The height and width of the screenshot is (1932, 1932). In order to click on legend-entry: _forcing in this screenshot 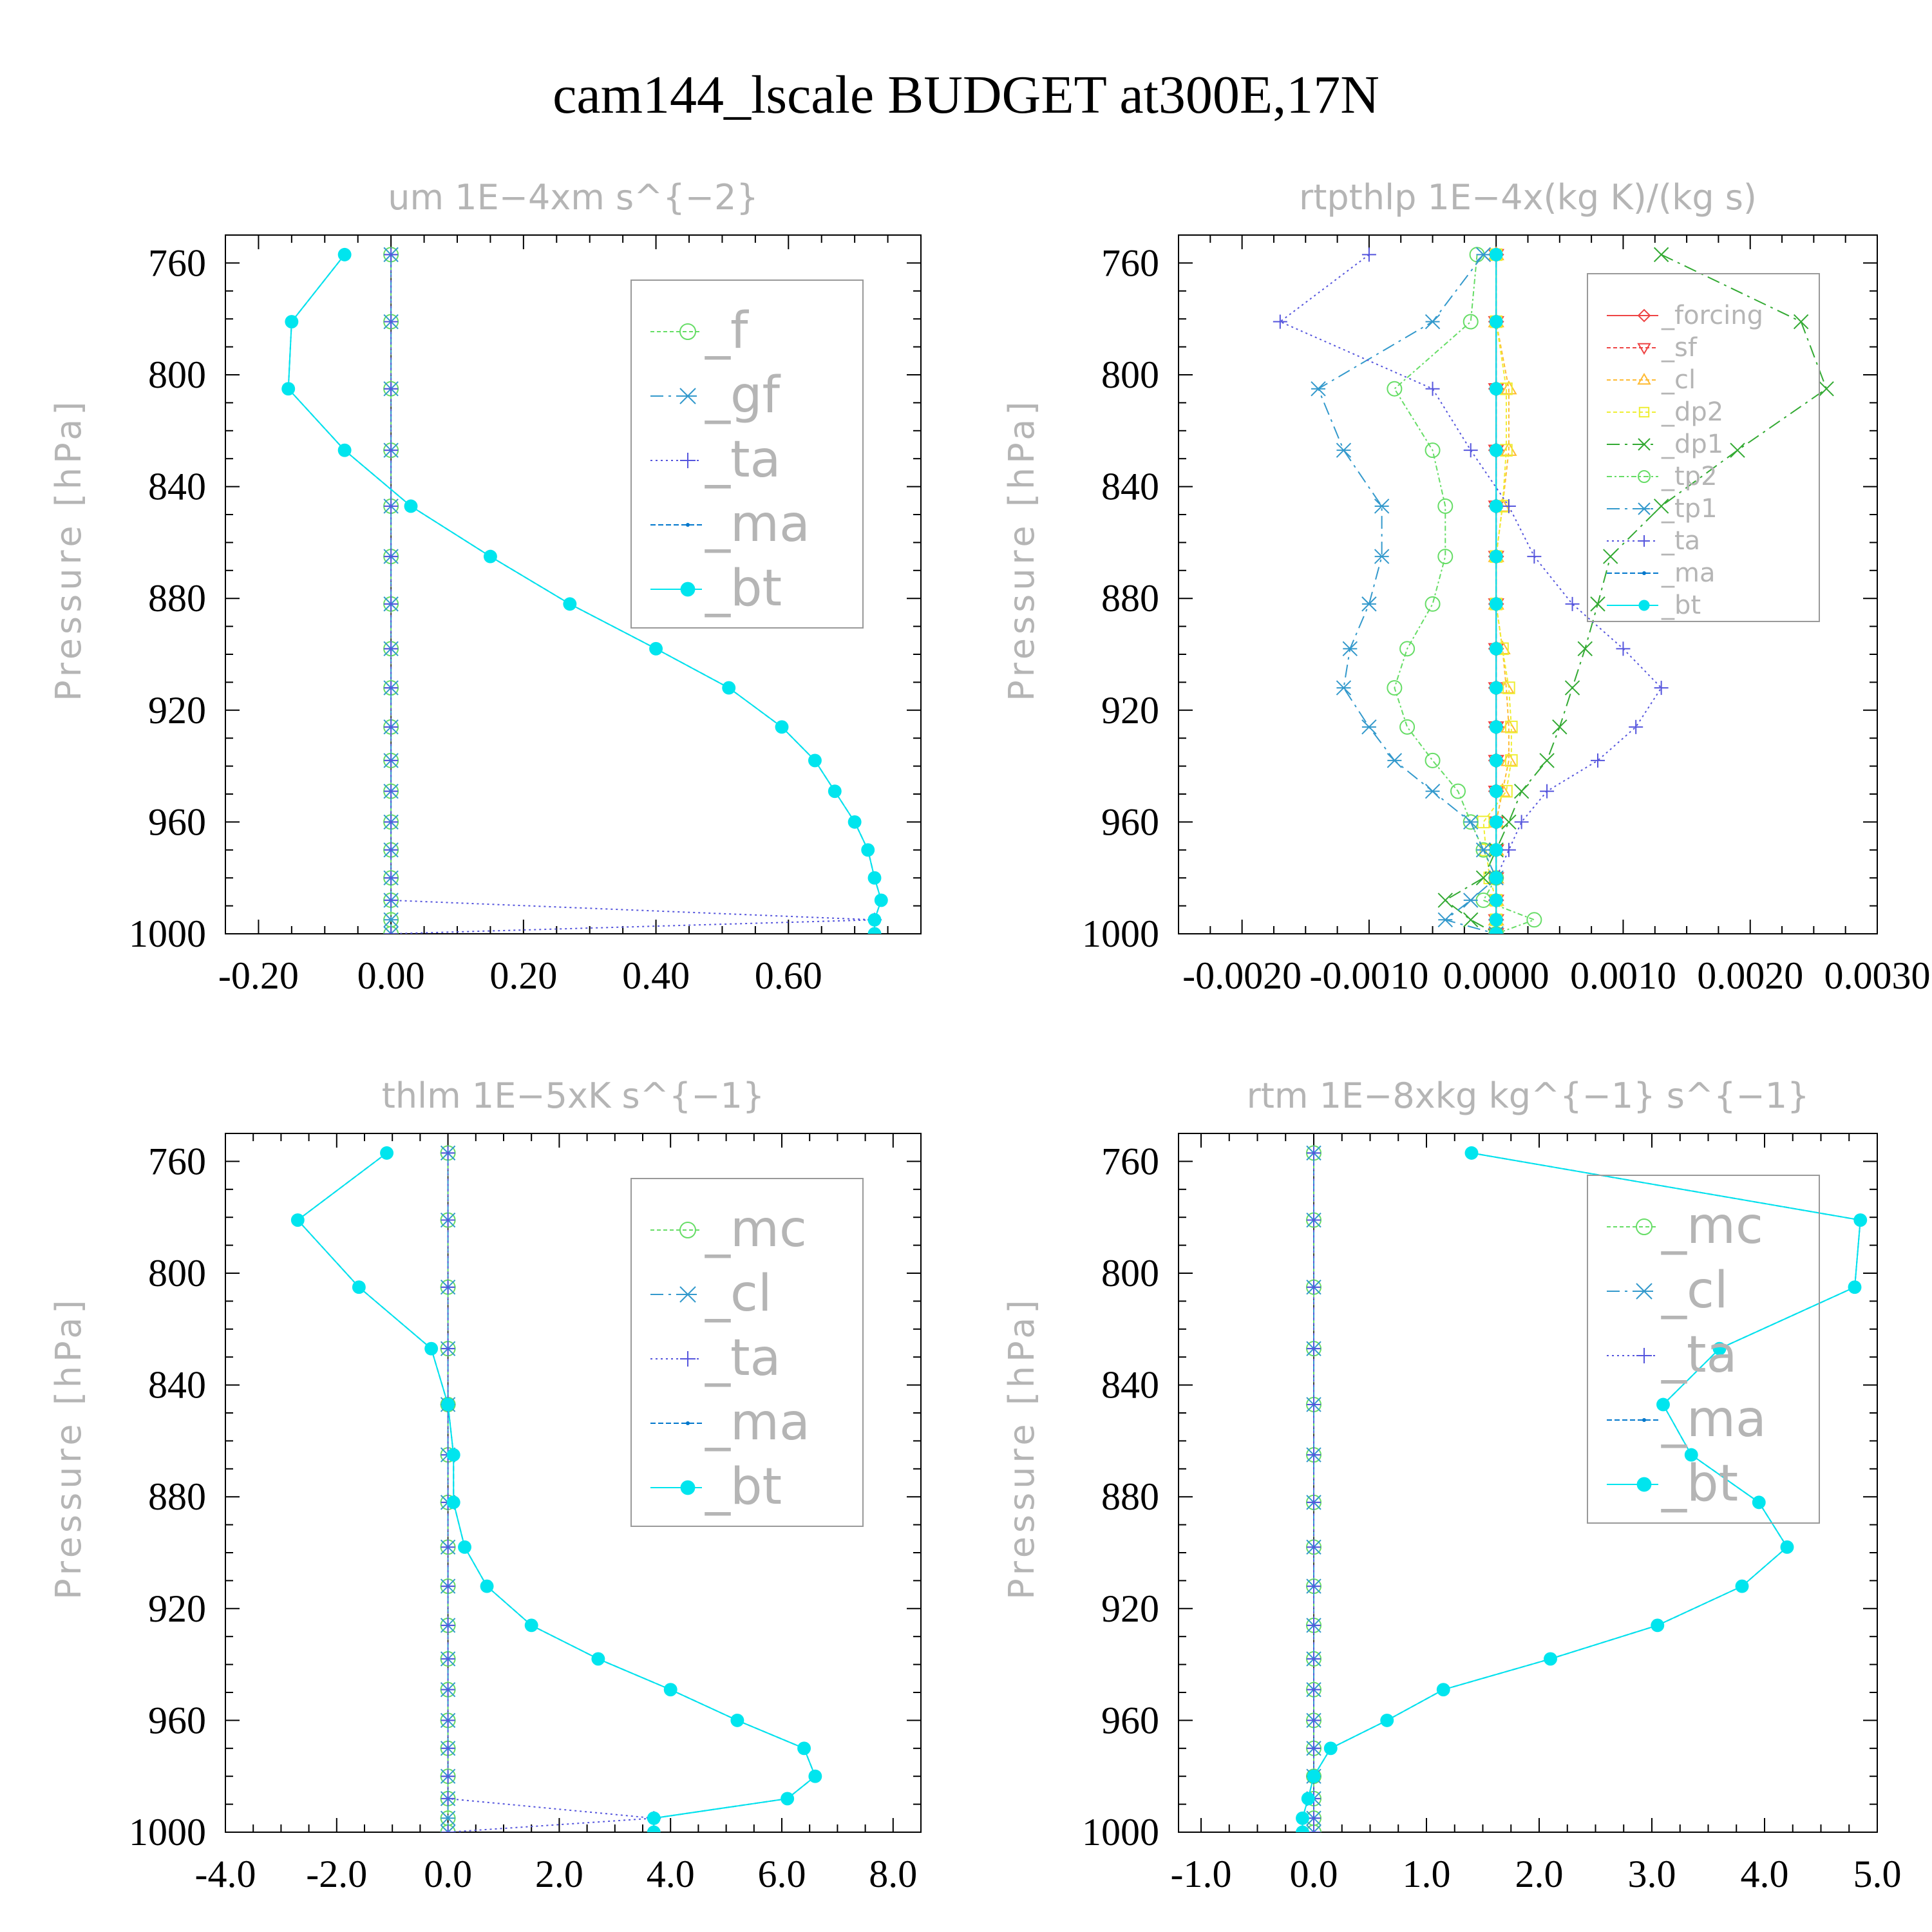, I will do `click(1685, 315)`.